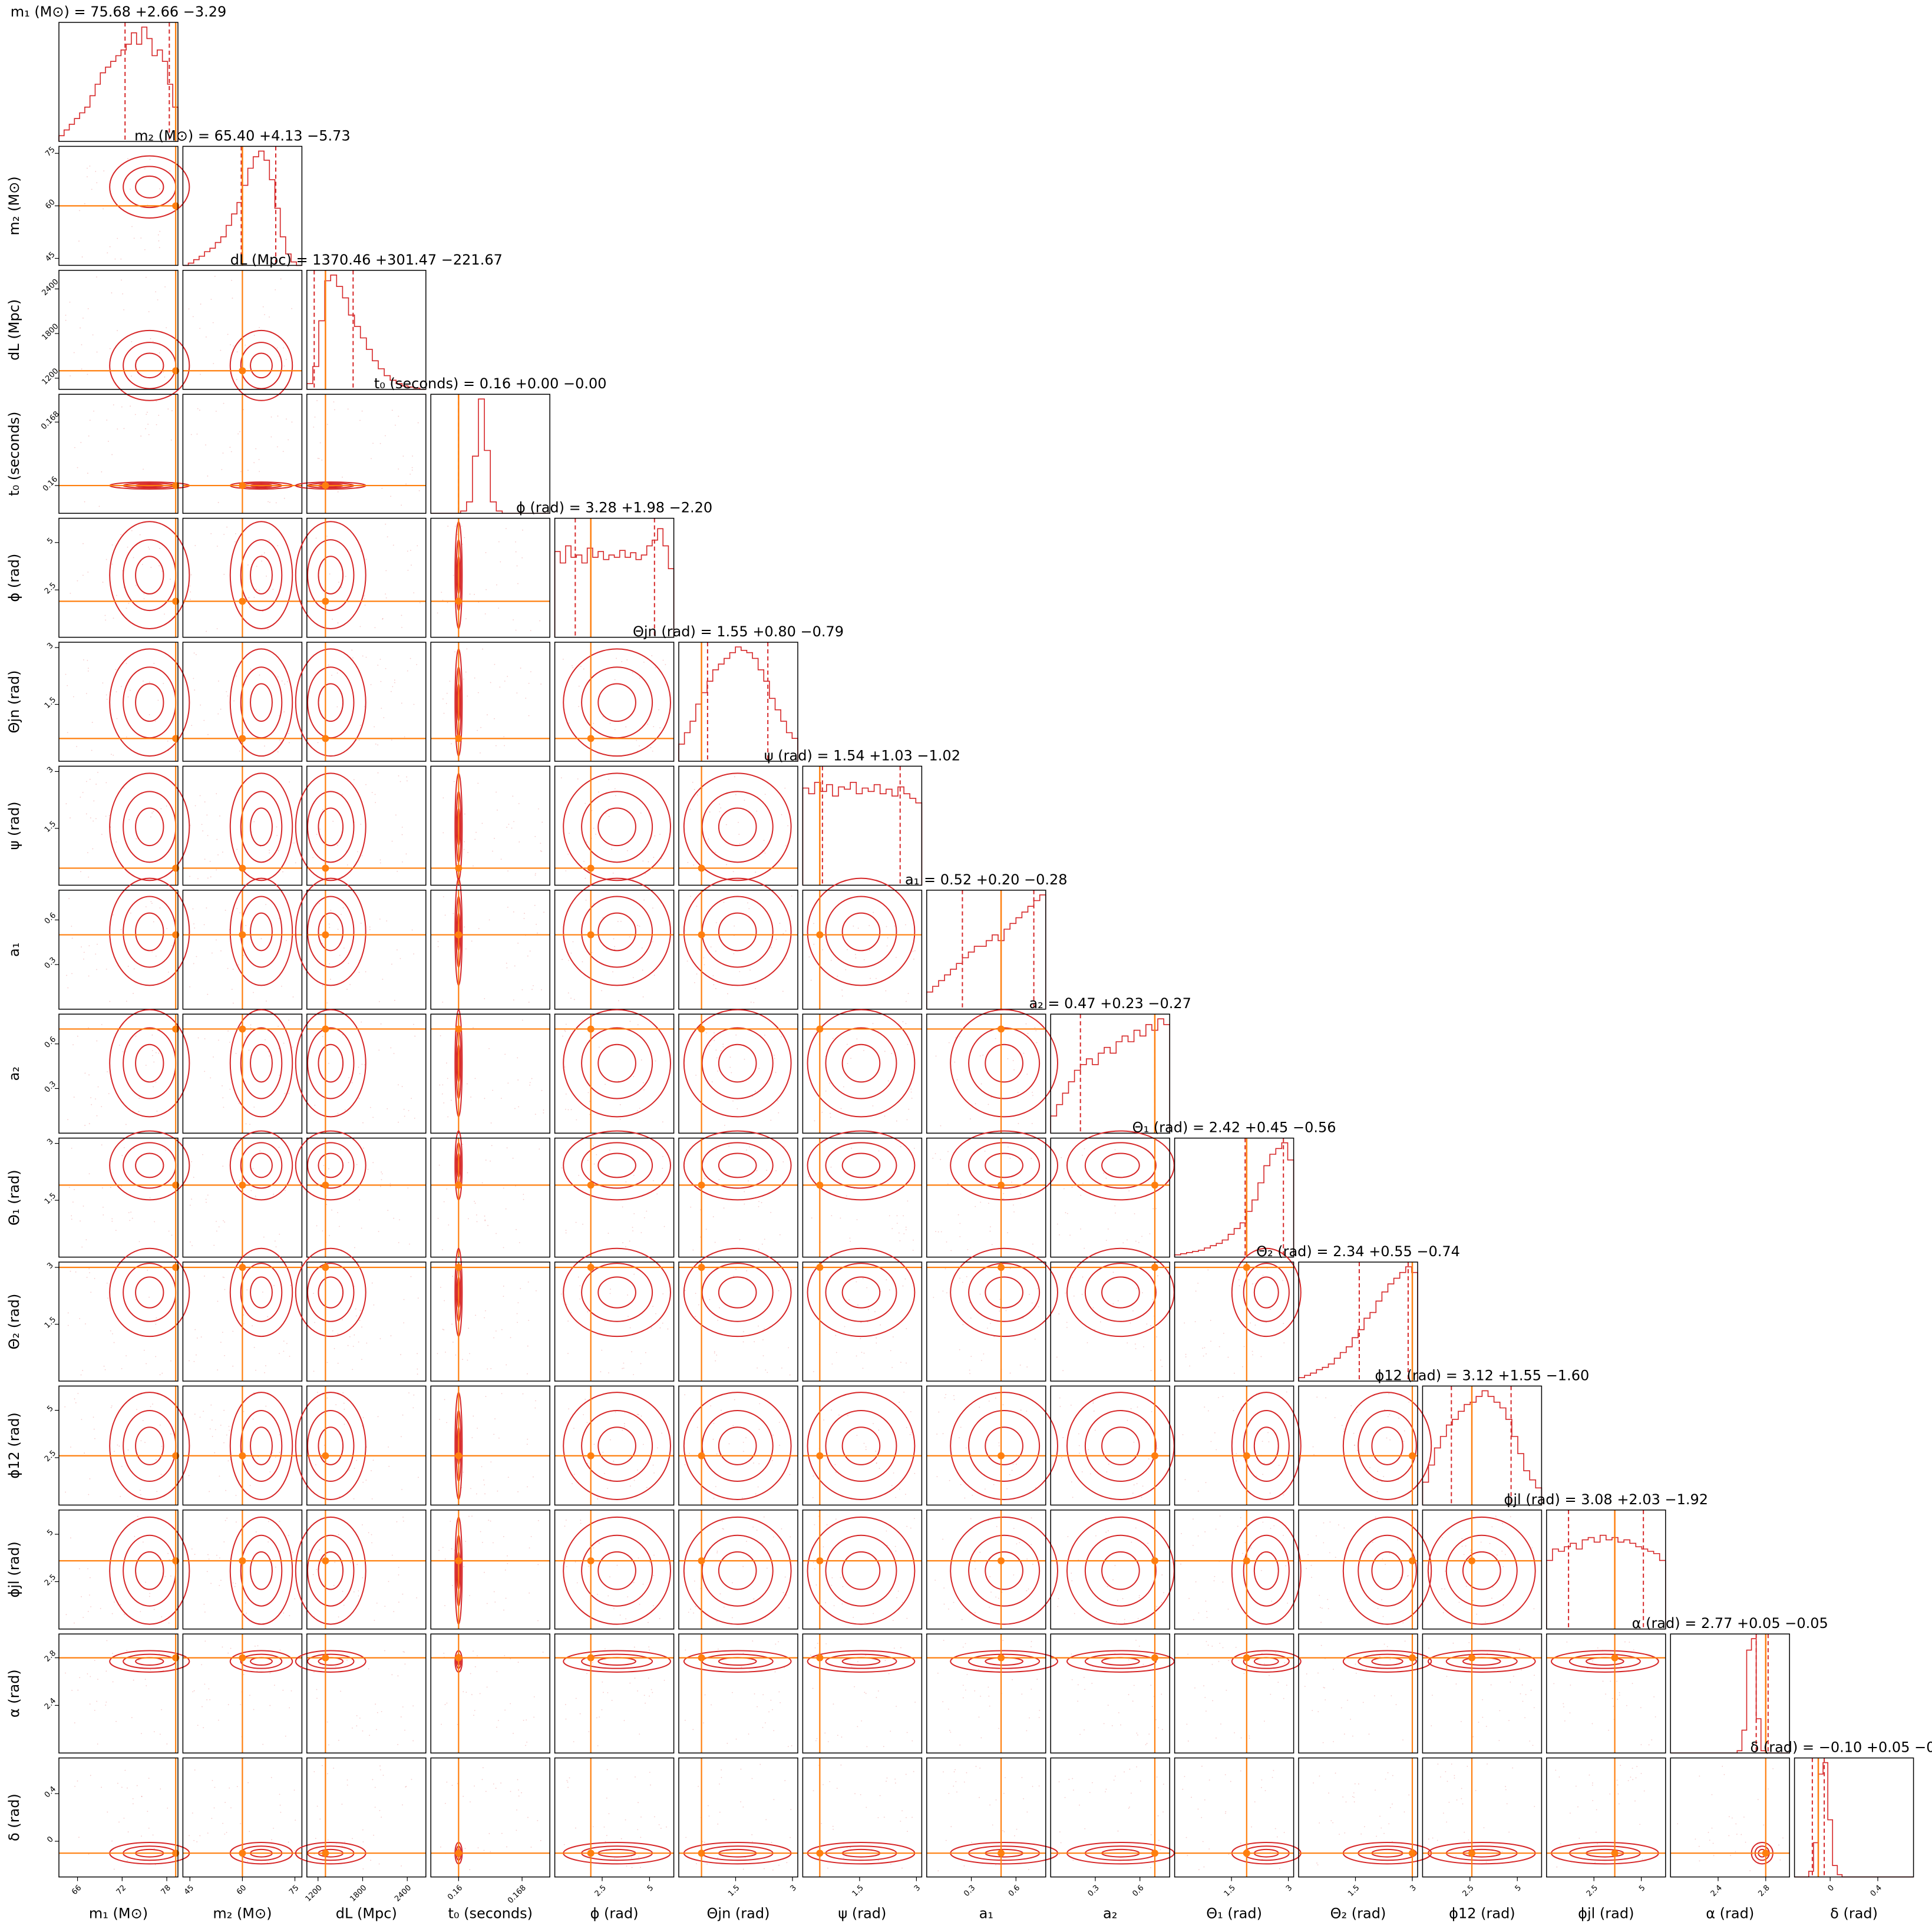 The image size is (1932, 1932). Describe the element at coordinates (122, 1890) in the screenshot. I see `x-tick-label: 72` at that location.